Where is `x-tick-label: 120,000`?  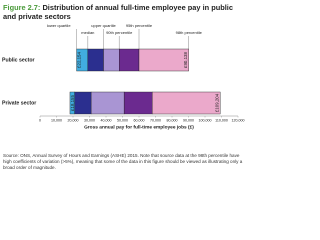
x-tick-label: 120,000 is located at coordinates (238, 120).